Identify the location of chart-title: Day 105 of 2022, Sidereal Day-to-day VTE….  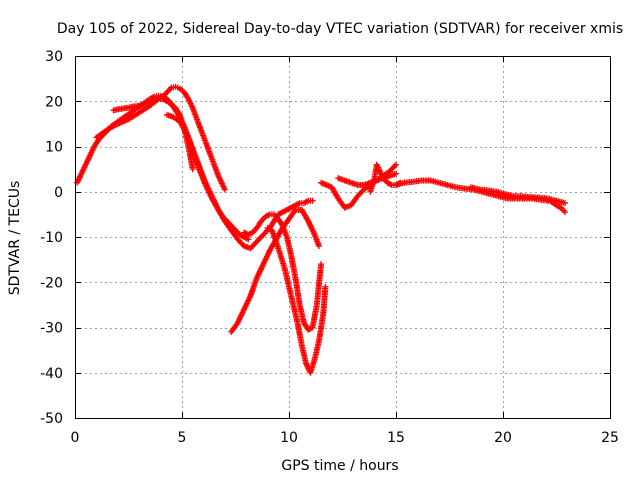
(340, 29).